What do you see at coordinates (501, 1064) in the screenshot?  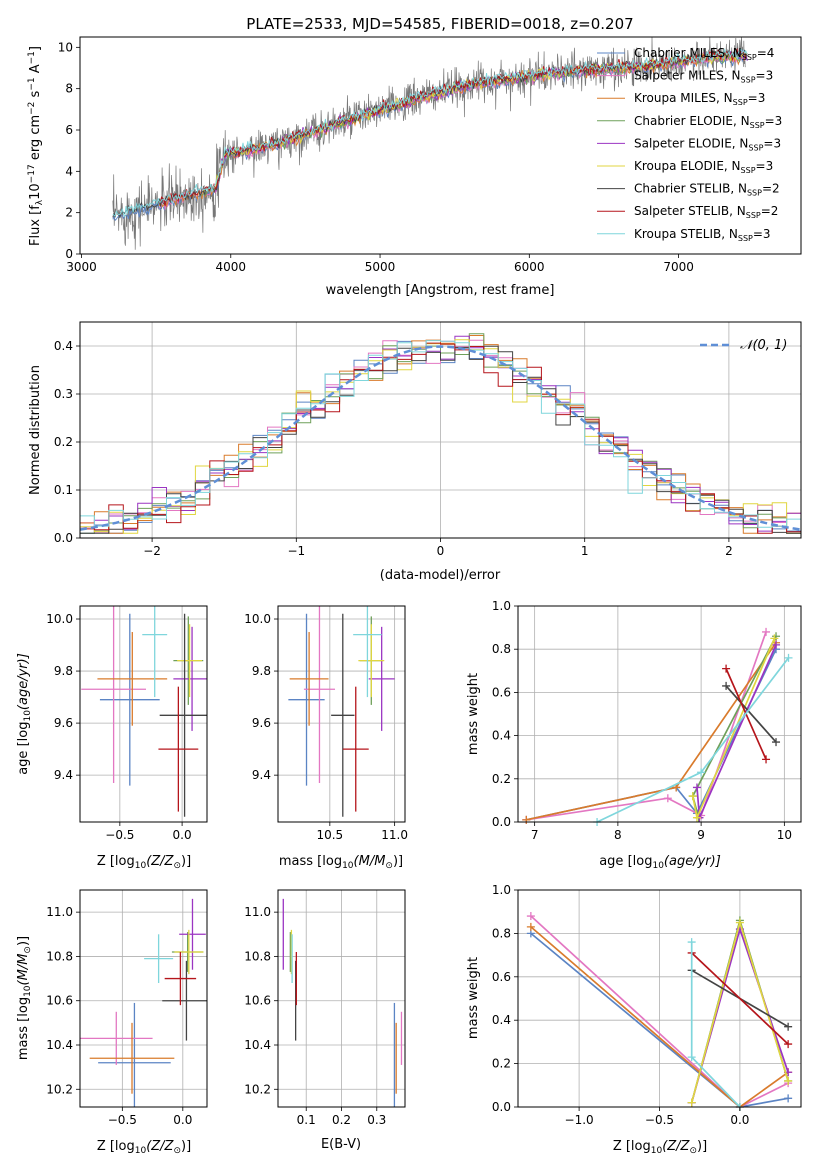 I see `y-tick-label: 0.2` at bounding box center [501, 1064].